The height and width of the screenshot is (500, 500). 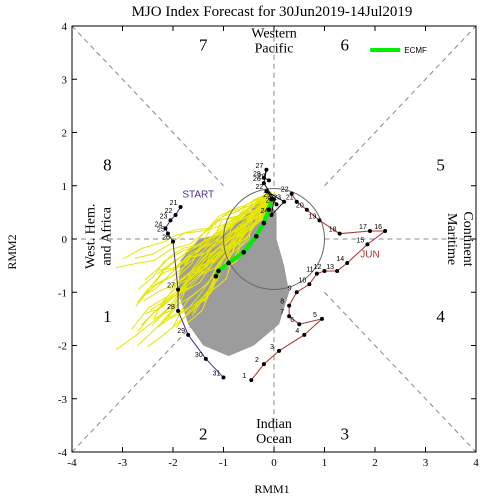 I want to click on series-line-jun, so click(x=318, y=287).